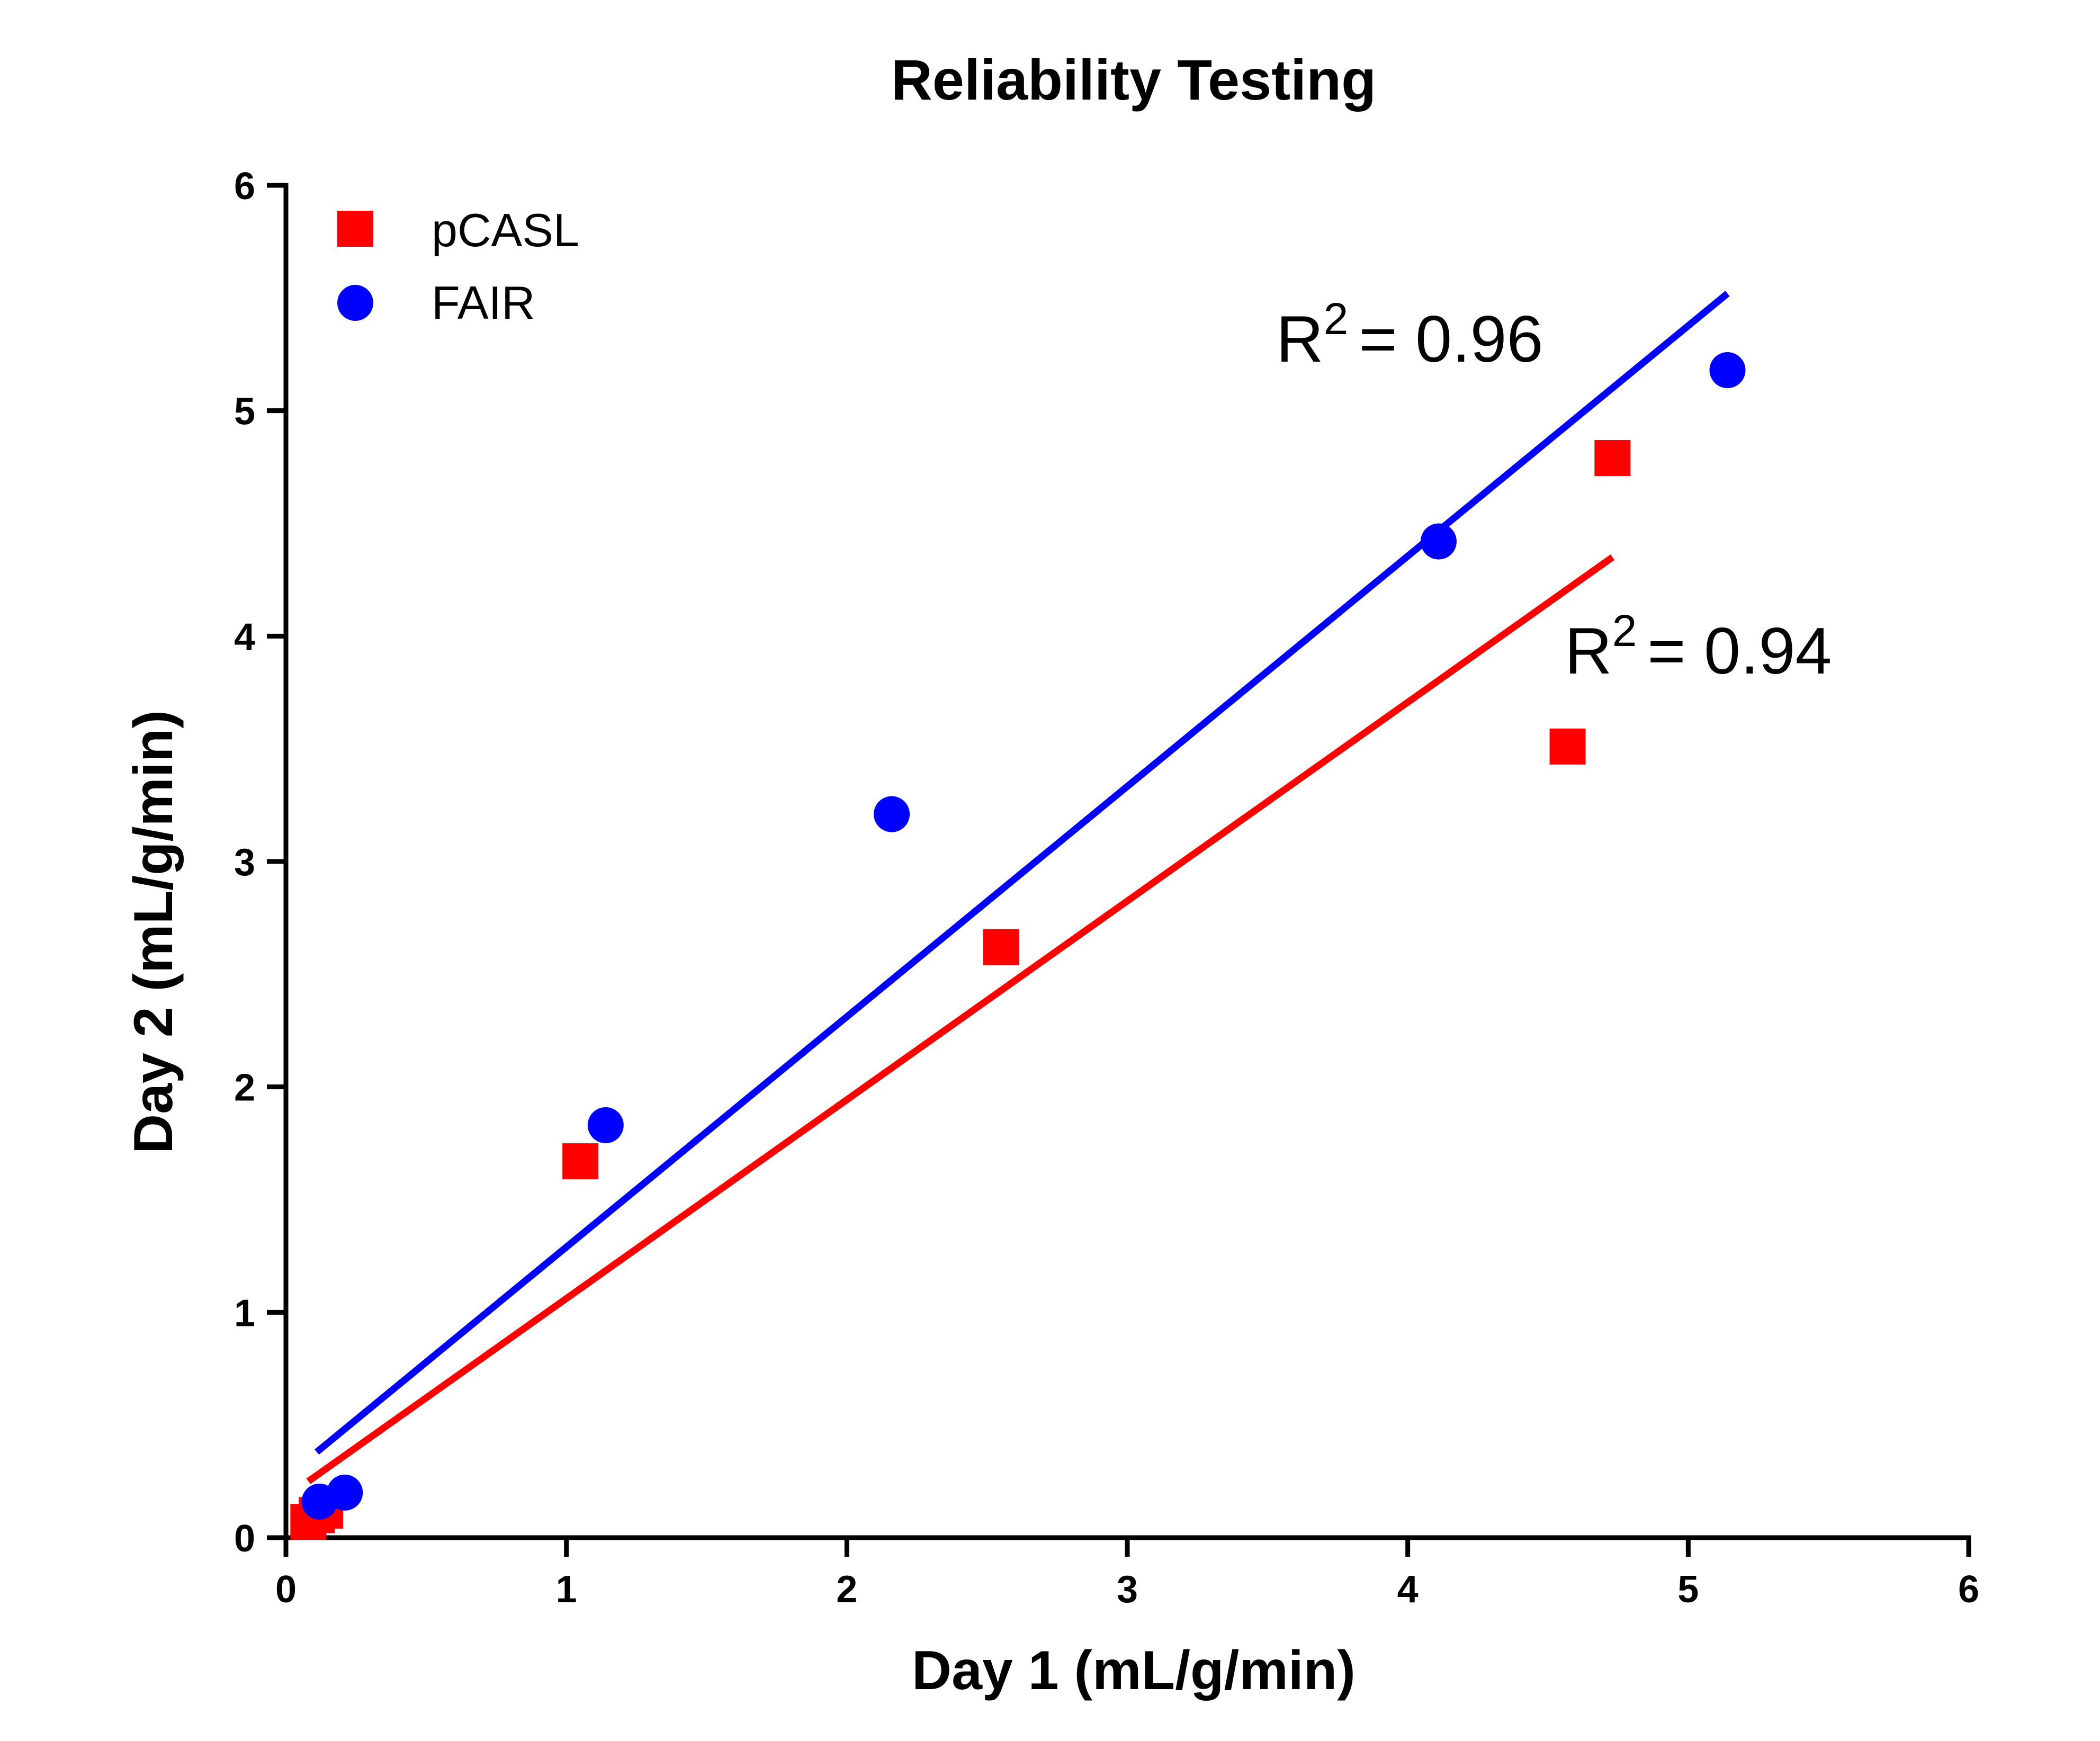  What do you see at coordinates (1127, 1589) in the screenshot?
I see `x-tick-label: 3` at bounding box center [1127, 1589].